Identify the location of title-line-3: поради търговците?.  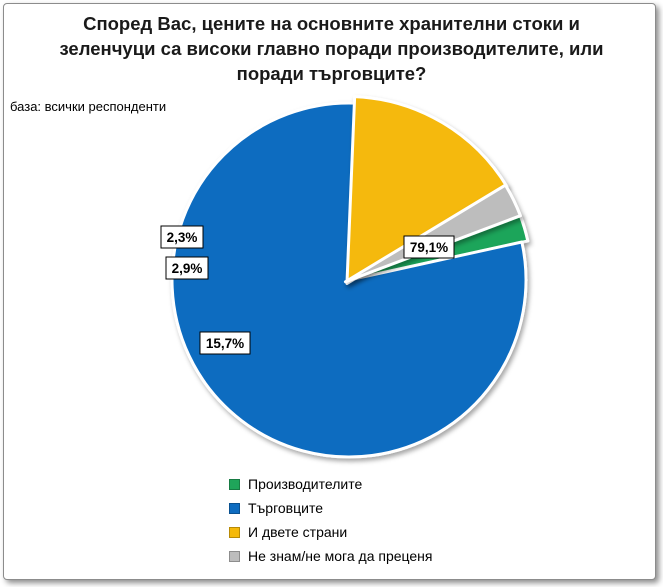
(331, 73).